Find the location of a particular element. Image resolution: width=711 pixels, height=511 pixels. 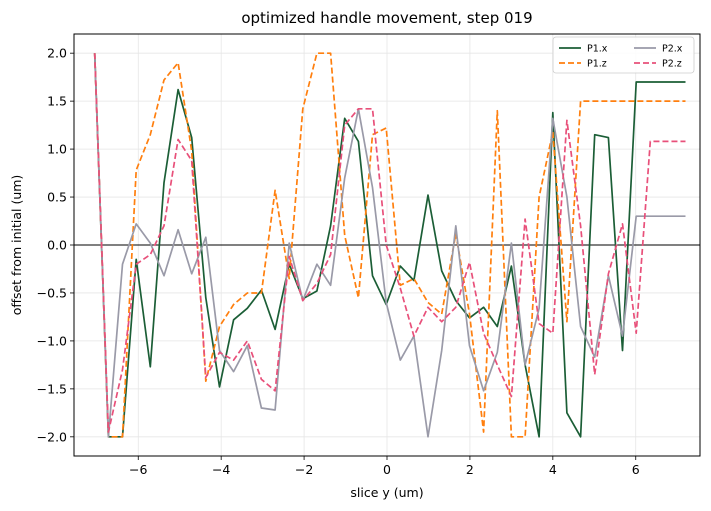

x-tick-label: 0 is located at coordinates (387, 469).